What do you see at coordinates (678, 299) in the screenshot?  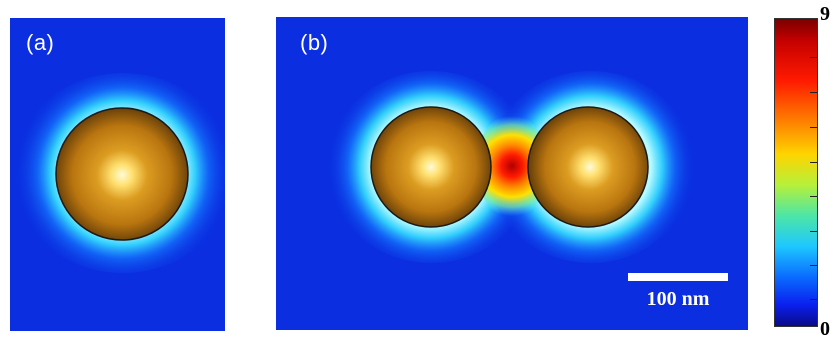 I see `scale-bar-label: 100 nm` at bounding box center [678, 299].